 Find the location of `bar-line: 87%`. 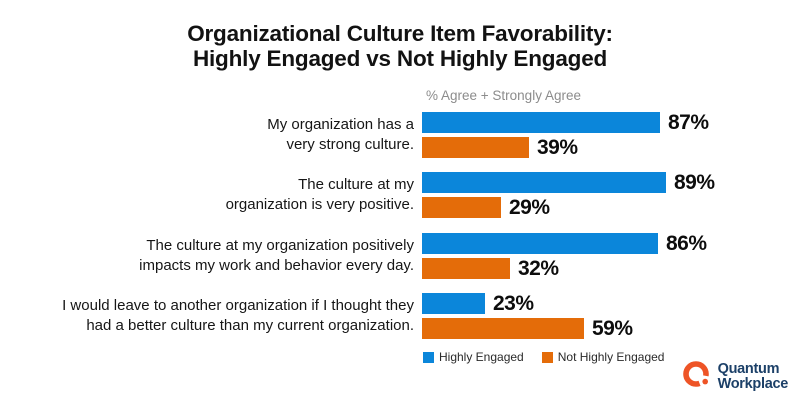

bar-line: 87% is located at coordinates (565, 122).